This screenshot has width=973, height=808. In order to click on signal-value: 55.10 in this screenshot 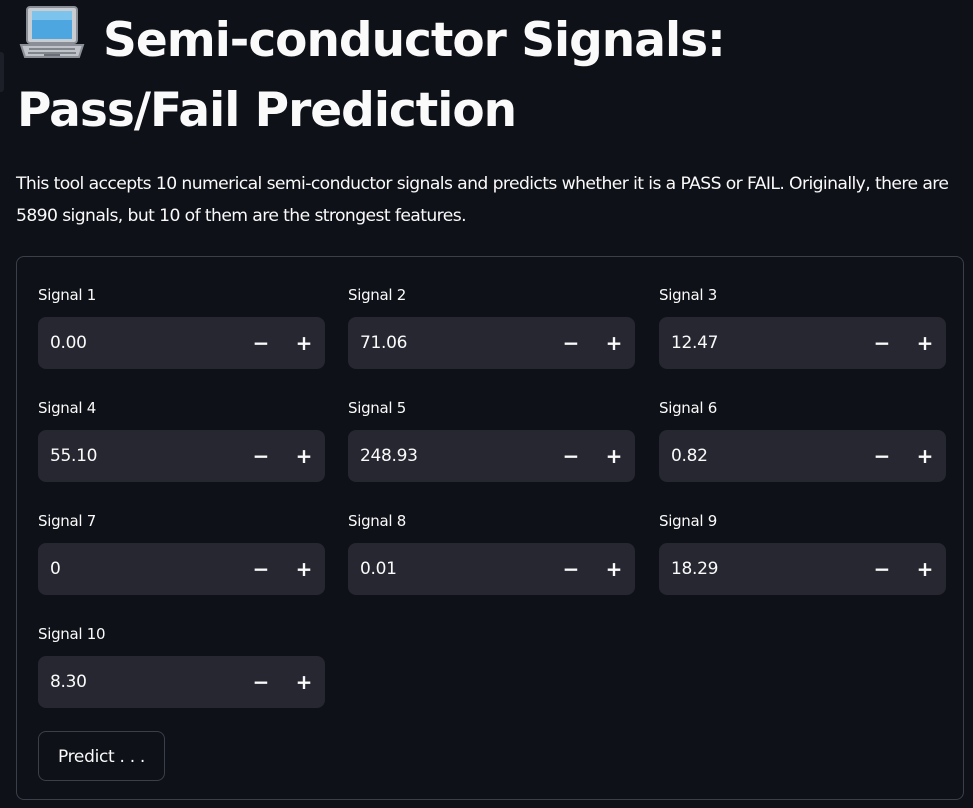, I will do `click(74, 456)`.